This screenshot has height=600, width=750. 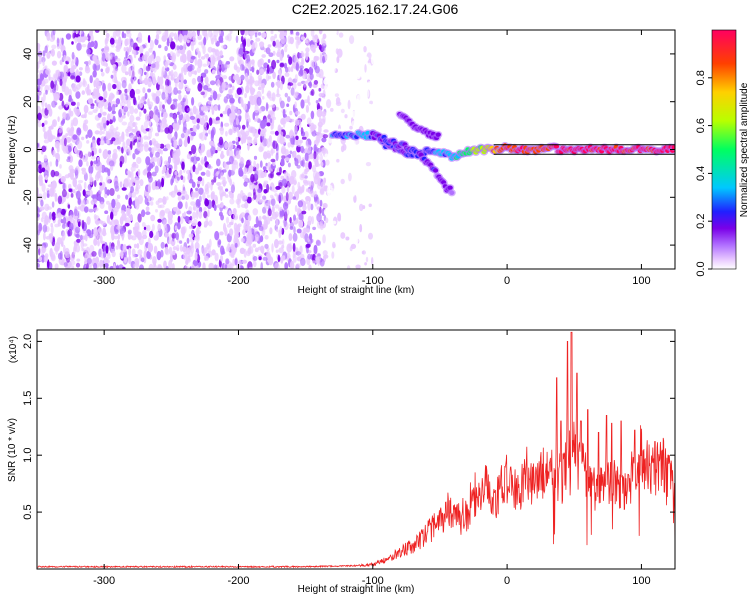 I want to click on colorbar-tick-label: 0.8, so click(x=701, y=77).